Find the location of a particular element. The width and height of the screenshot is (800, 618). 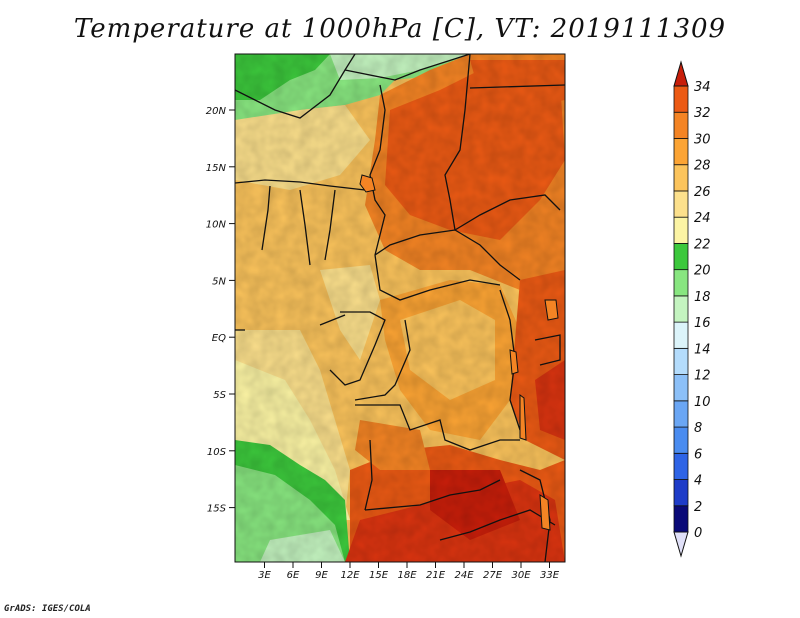

lat-tick-label: 10S is located at coordinates (217, 452).